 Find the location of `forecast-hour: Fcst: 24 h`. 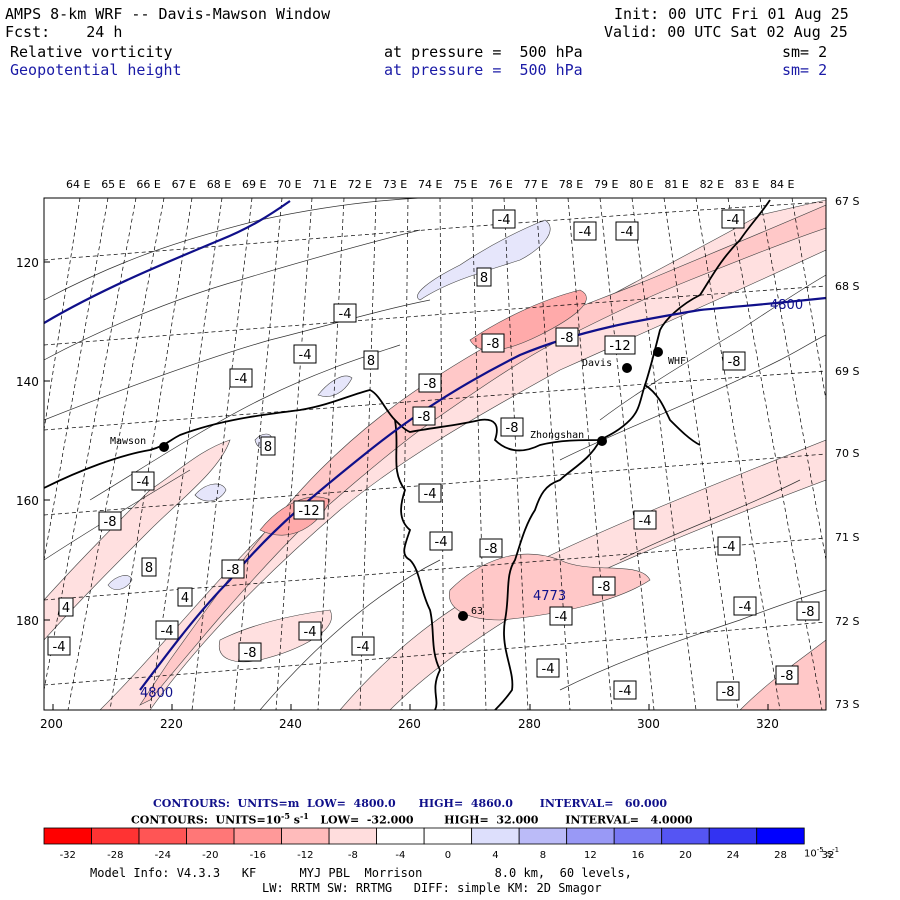

forecast-hour: Fcst: 24 h is located at coordinates (64, 32).